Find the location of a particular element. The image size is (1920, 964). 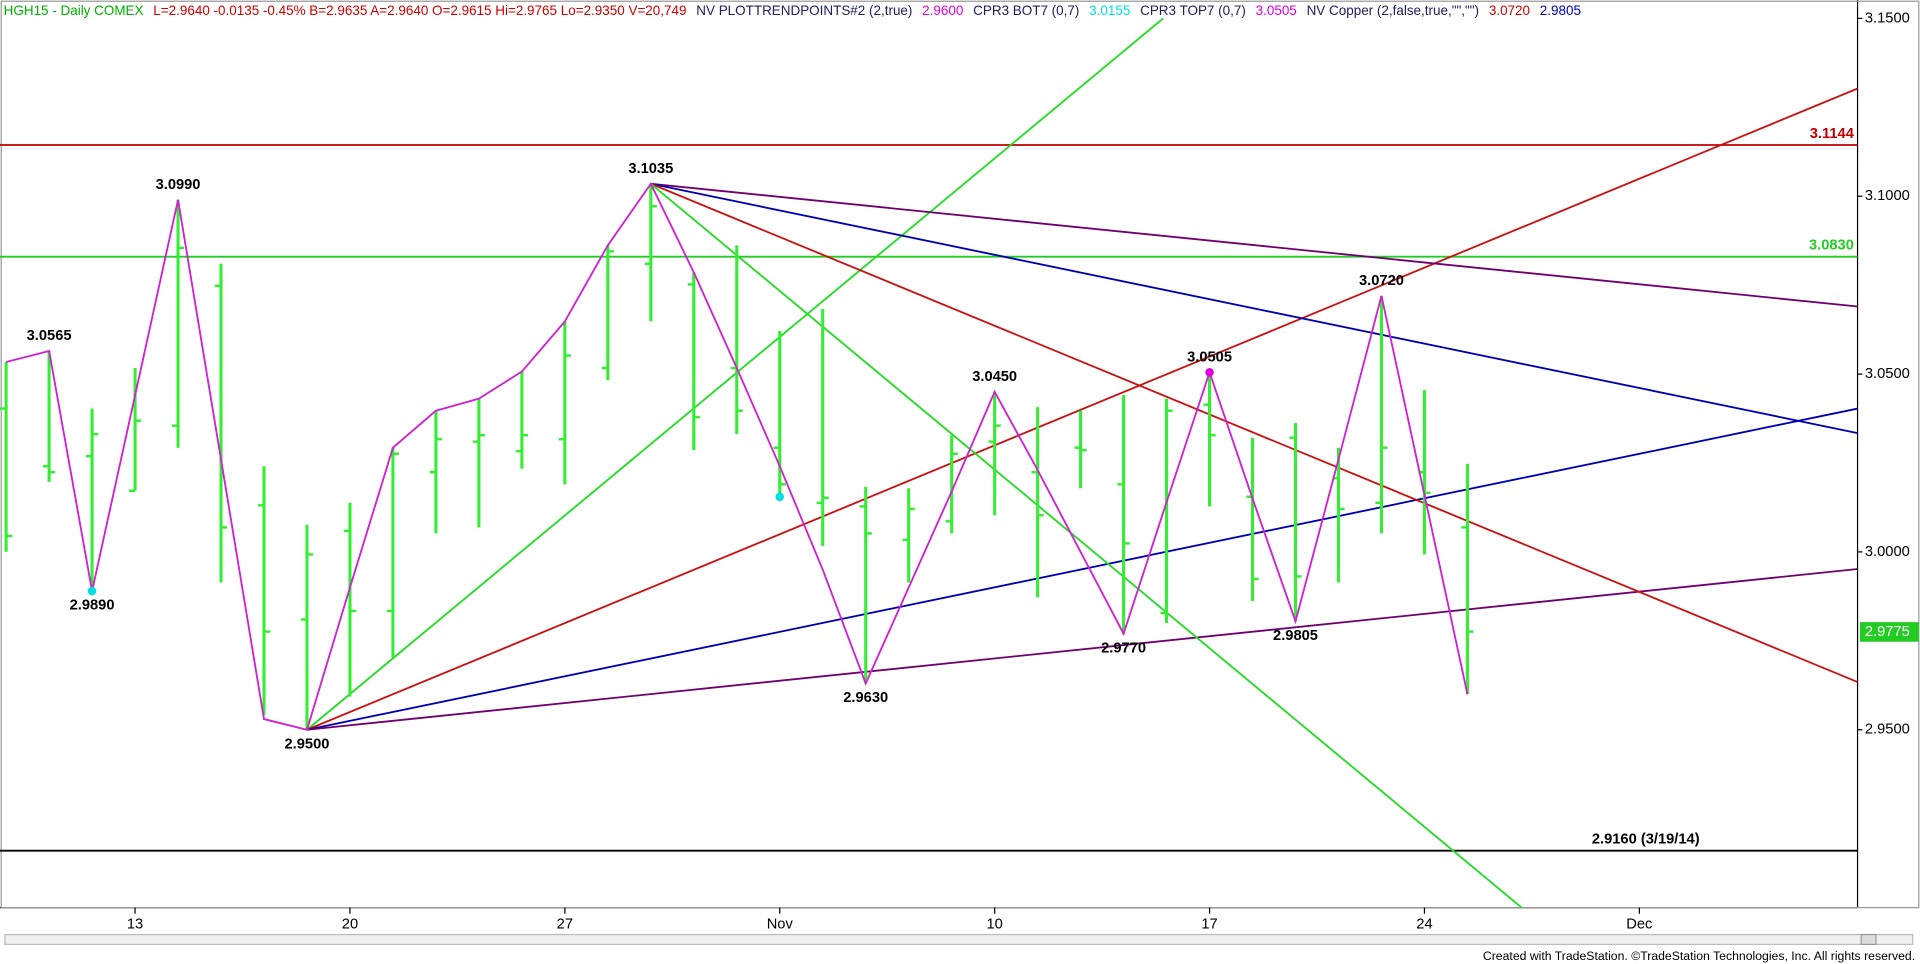

swing-label: 2.9805 is located at coordinates (1295, 636).